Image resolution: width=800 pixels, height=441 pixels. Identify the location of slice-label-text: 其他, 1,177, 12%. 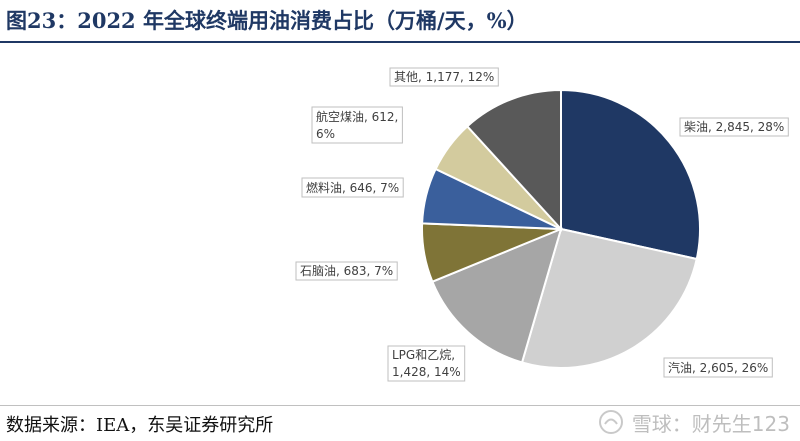
(444, 77).